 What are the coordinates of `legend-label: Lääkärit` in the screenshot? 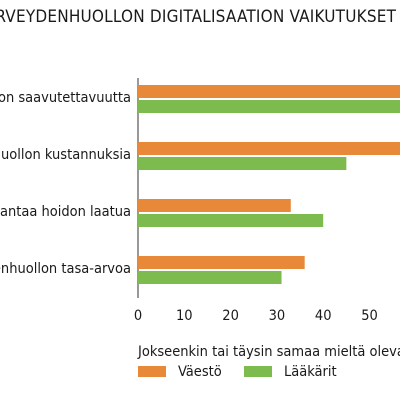 It's located at (310, 372).